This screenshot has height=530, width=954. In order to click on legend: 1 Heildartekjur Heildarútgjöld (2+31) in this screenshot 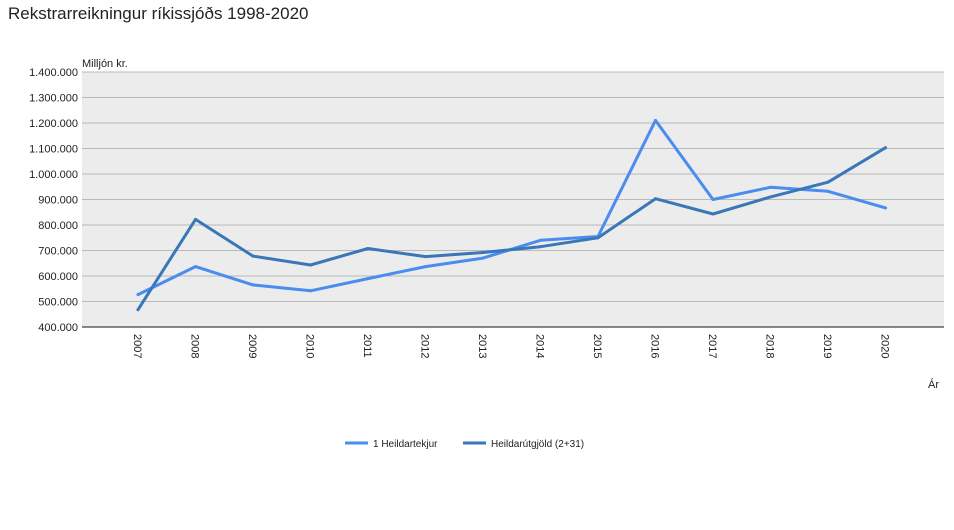, I will do `click(464, 444)`.